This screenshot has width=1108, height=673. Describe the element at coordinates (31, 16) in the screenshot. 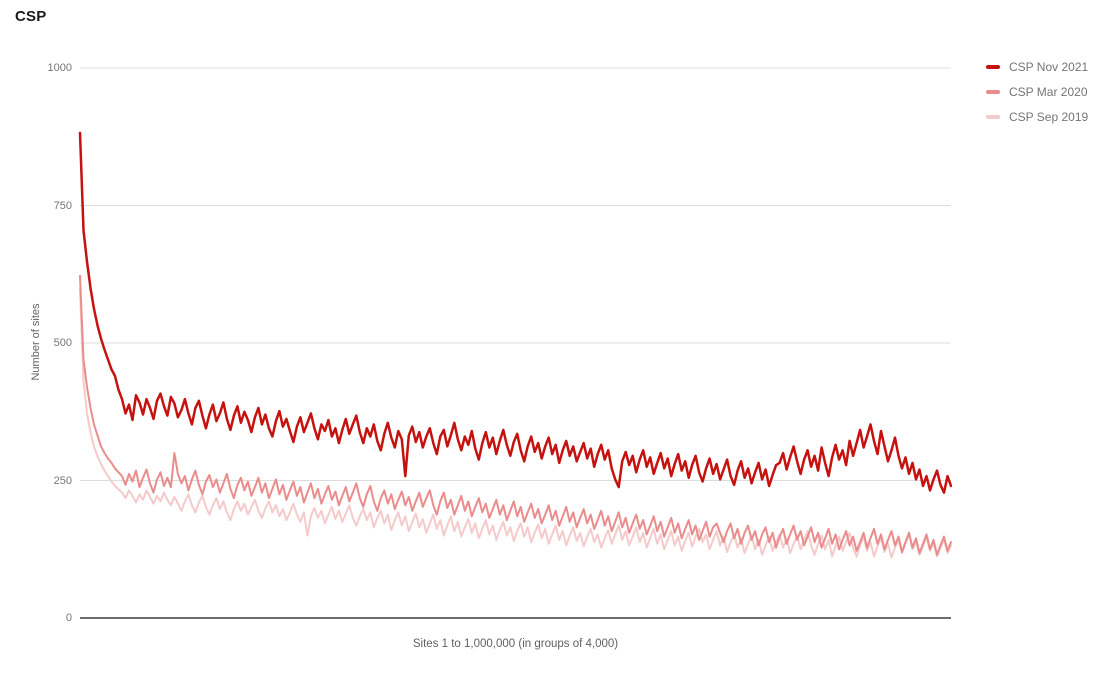

I see `chart-title: CSP` at that location.